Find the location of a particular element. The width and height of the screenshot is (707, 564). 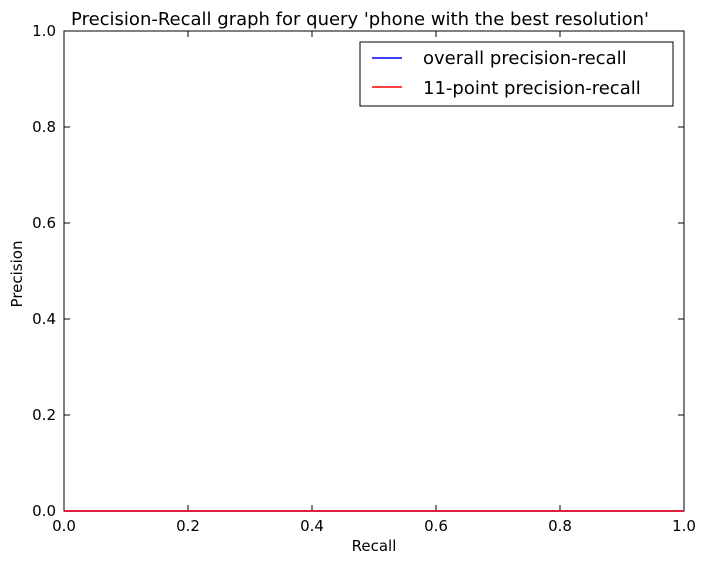

x-tick-label-0: 0.0 is located at coordinates (64, 526).